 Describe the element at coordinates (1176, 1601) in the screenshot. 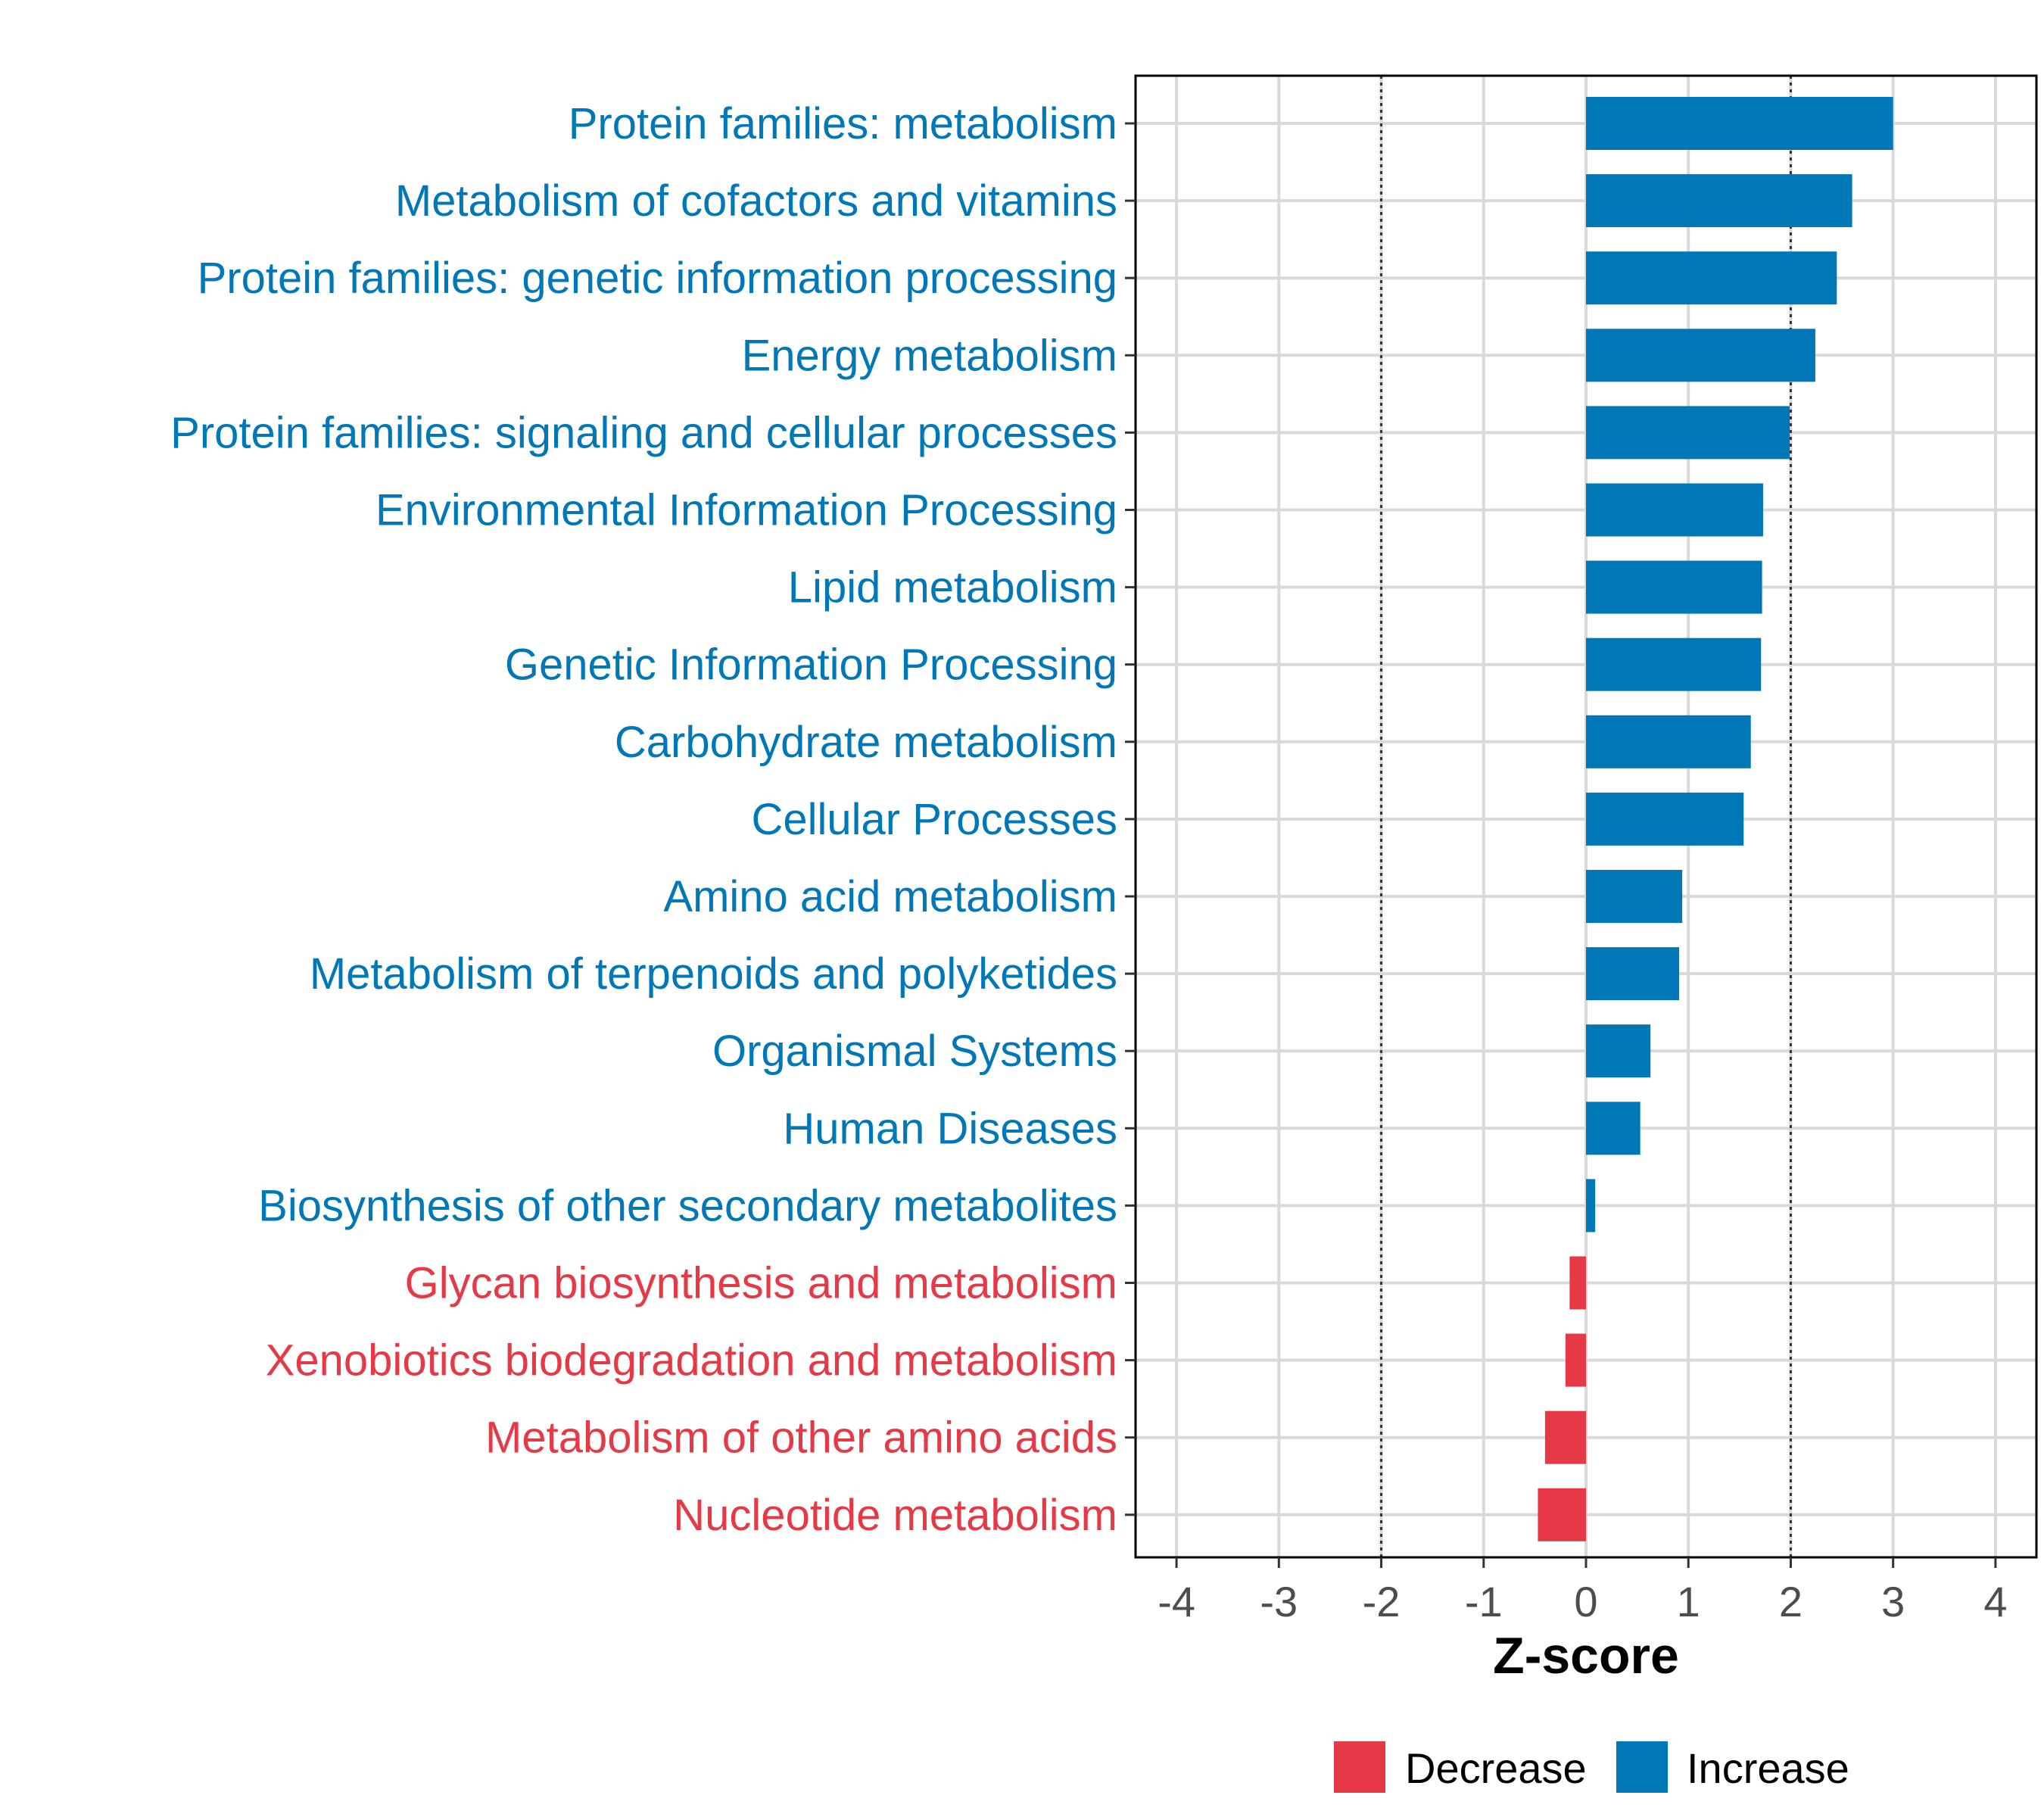

I see `x-tick-label: -4` at that location.